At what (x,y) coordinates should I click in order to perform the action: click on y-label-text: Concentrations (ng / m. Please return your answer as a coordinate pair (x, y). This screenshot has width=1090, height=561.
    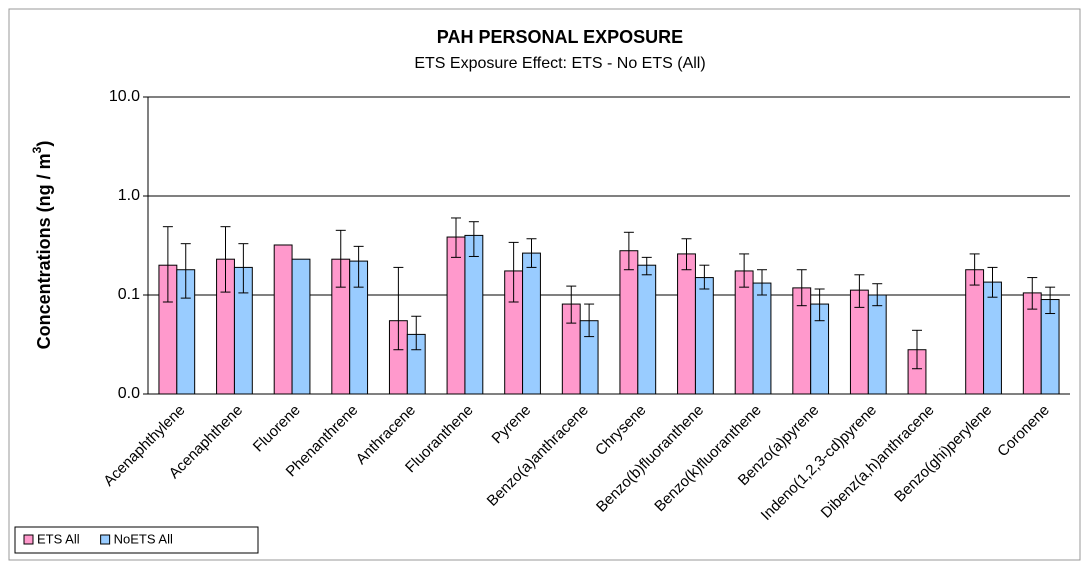
    Looking at the image, I should click on (44, 251).